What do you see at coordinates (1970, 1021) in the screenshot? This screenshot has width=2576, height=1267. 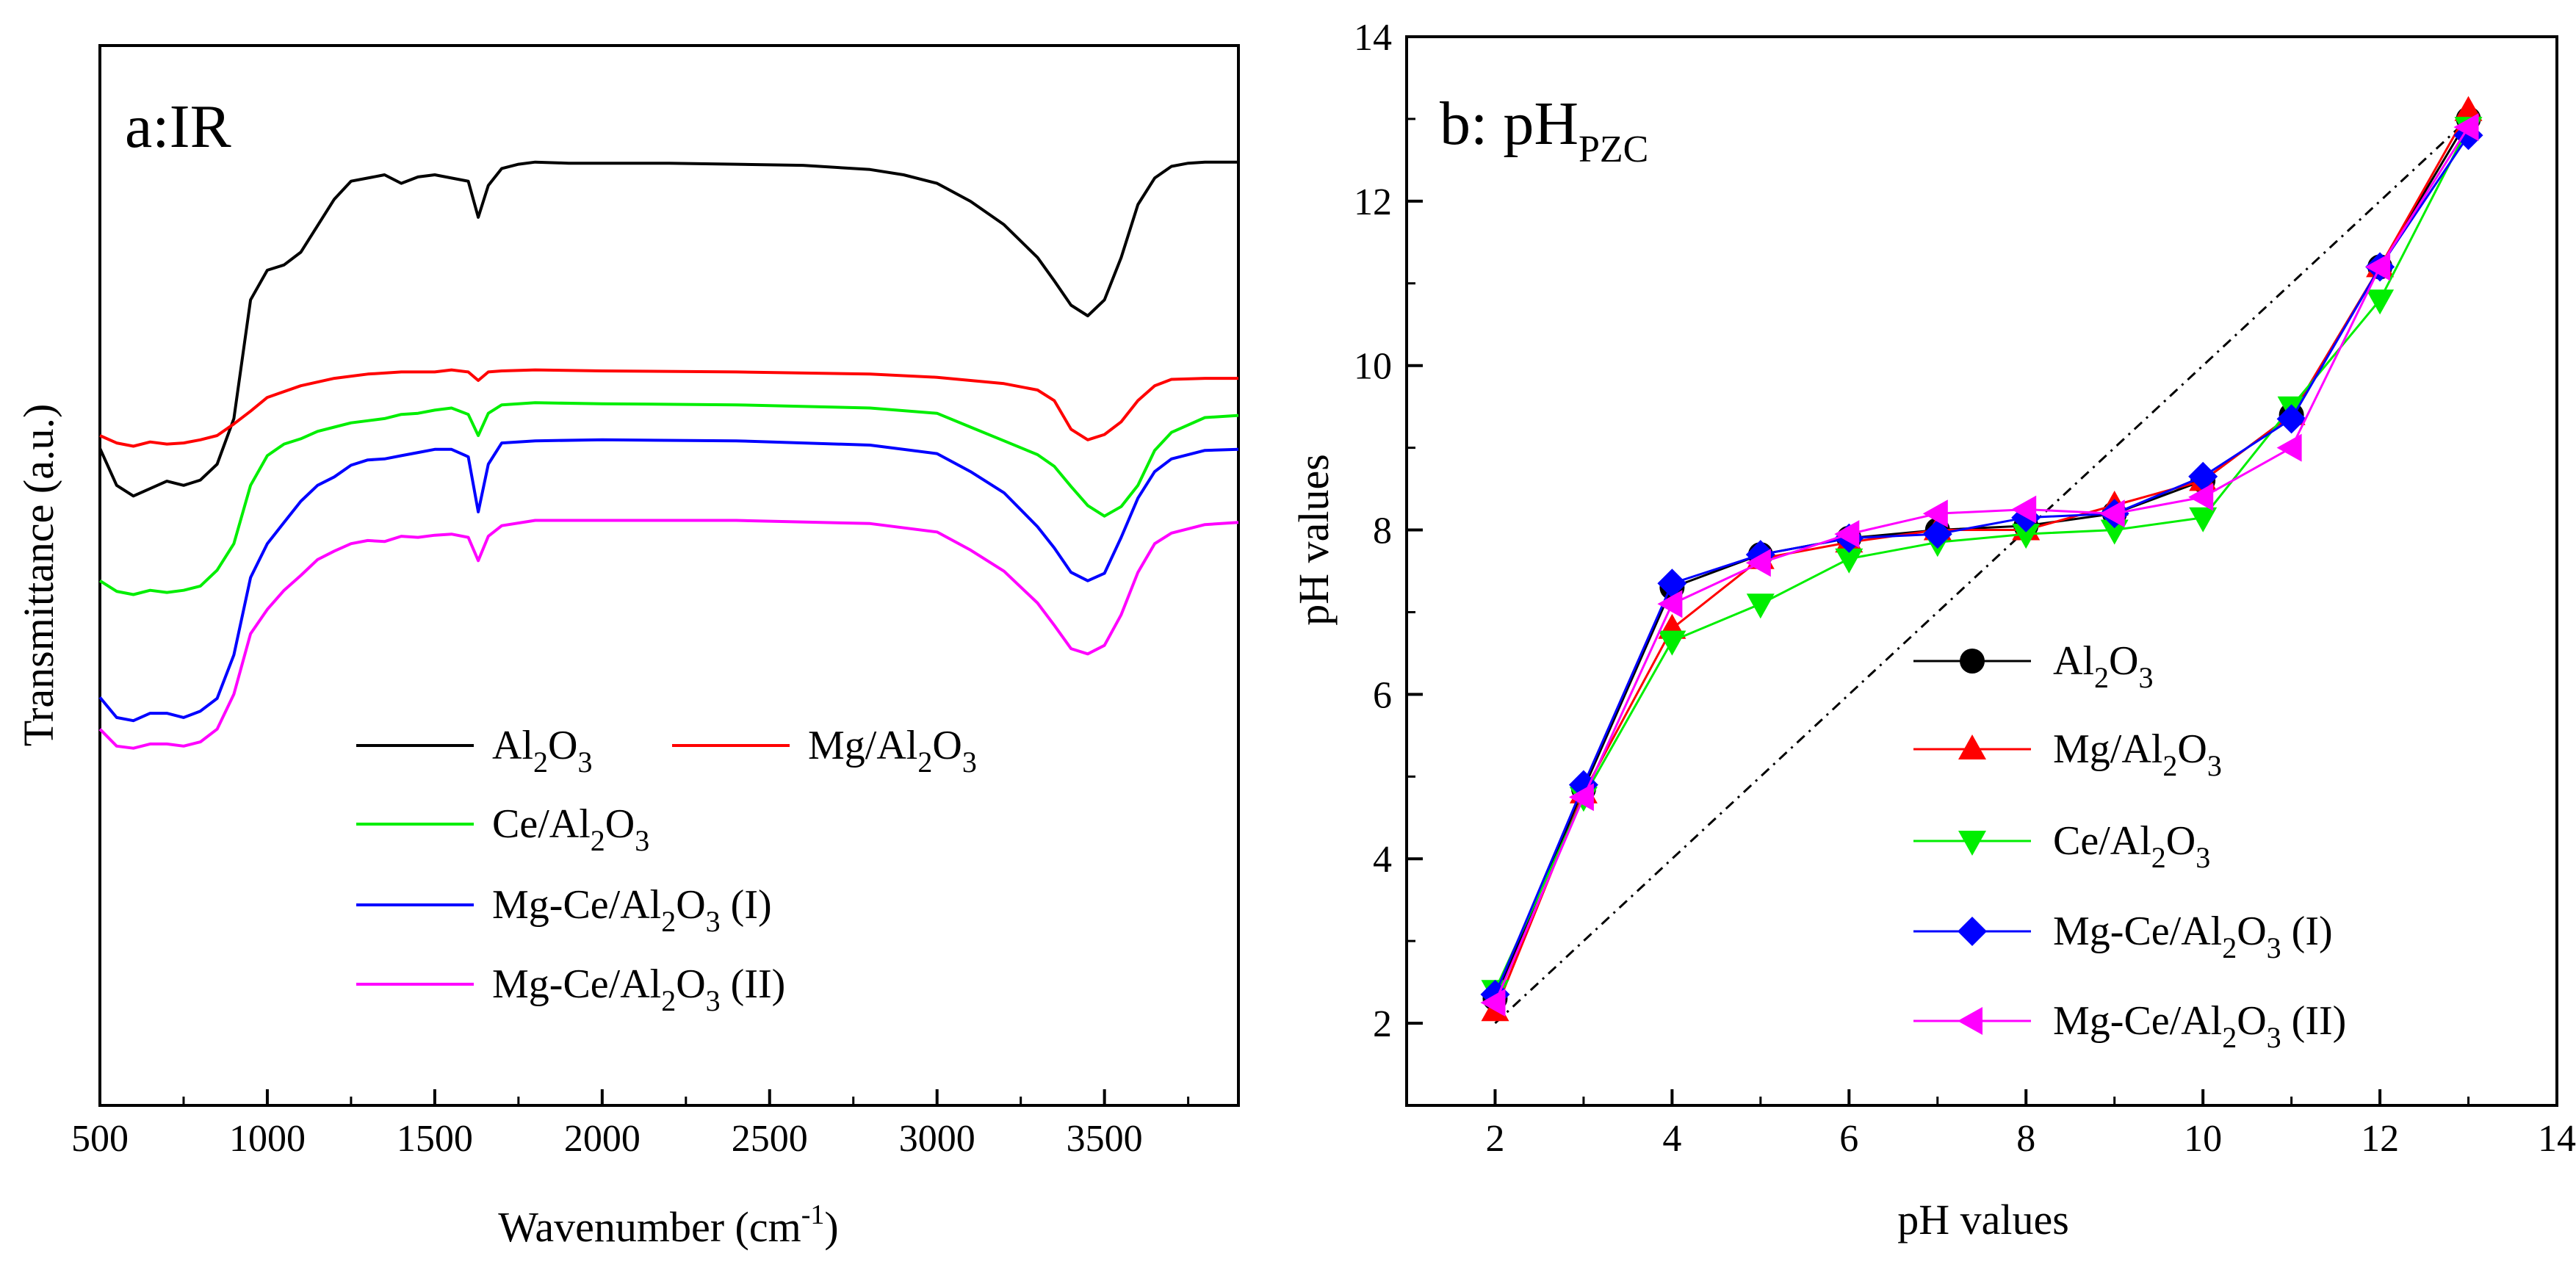 I see `pzc-legend-marker-mg-ce-al2o3-ii` at bounding box center [1970, 1021].